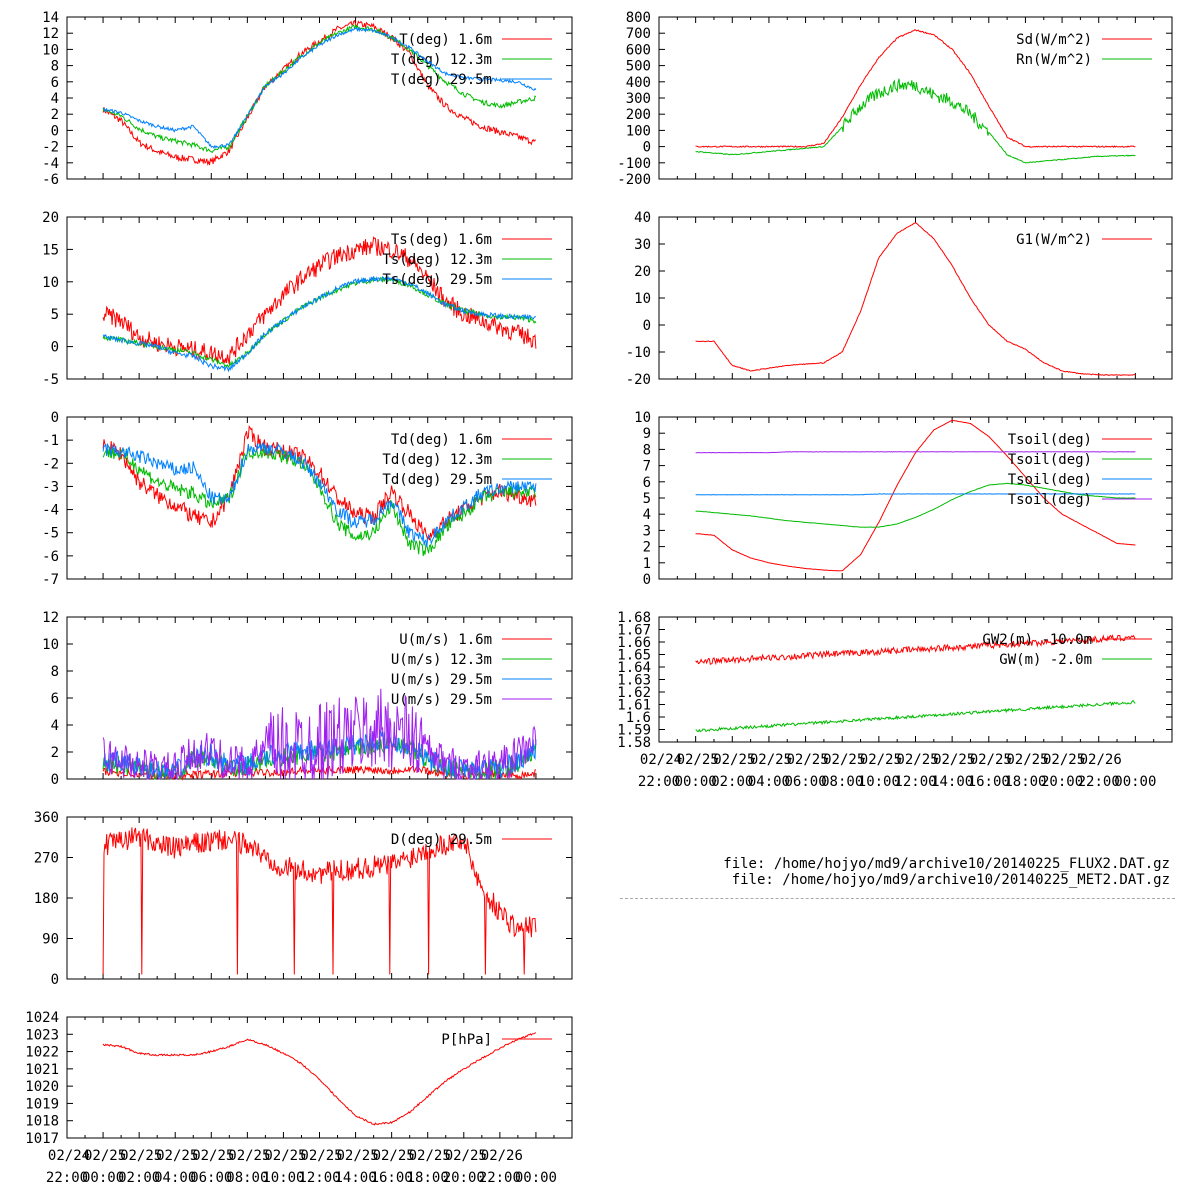  Describe the element at coordinates (50, 534) in the screenshot. I see `y-tick-label: -5` at that location.